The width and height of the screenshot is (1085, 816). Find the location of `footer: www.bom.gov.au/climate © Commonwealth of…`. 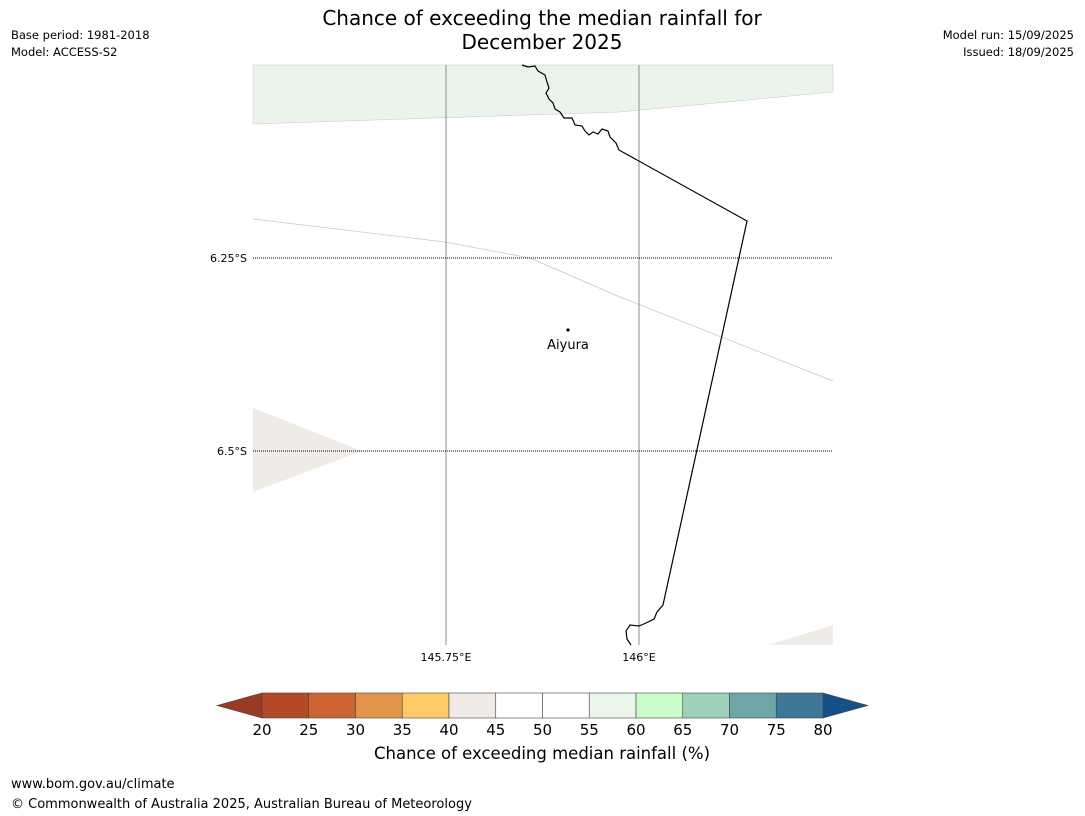

footer: www.bom.gov.au/climate © Commonwealth of… is located at coordinates (241, 795).